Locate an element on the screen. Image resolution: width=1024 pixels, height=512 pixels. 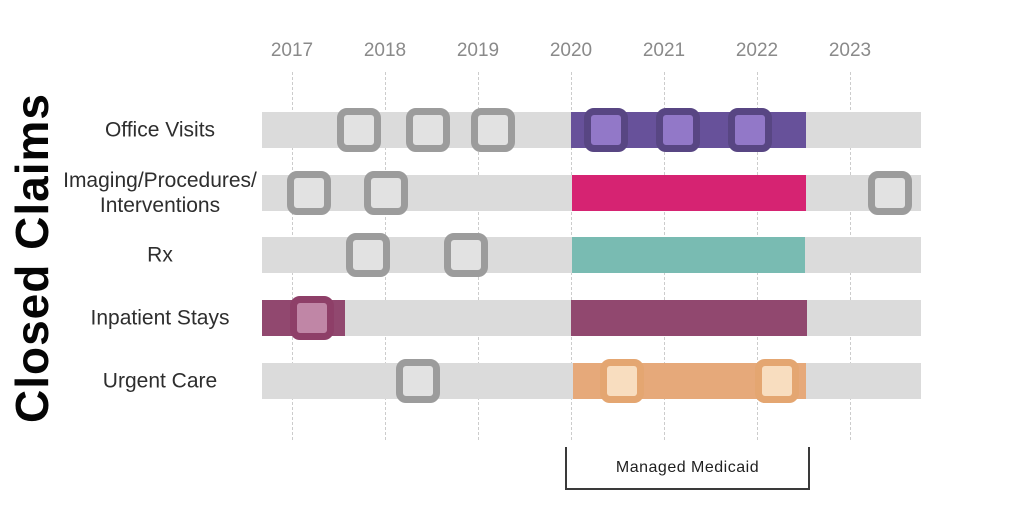
row-label-line: Inpatient Stays is located at coordinates (160, 318).